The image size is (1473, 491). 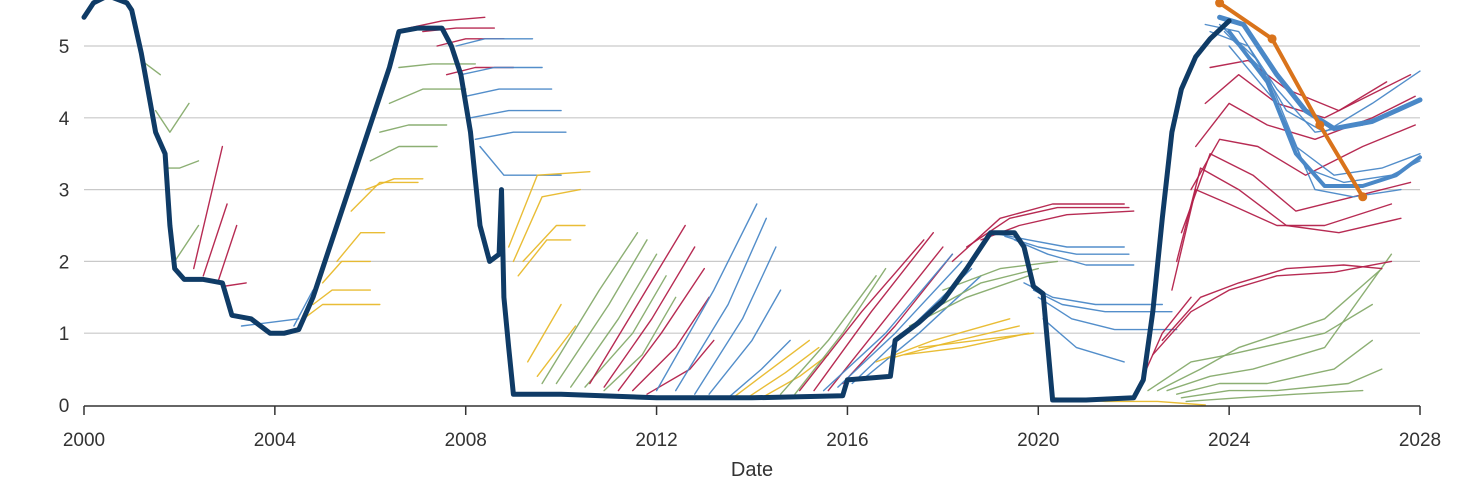 What do you see at coordinates (64, 47) in the screenshot?
I see `y-tick-label-5: 5` at bounding box center [64, 47].